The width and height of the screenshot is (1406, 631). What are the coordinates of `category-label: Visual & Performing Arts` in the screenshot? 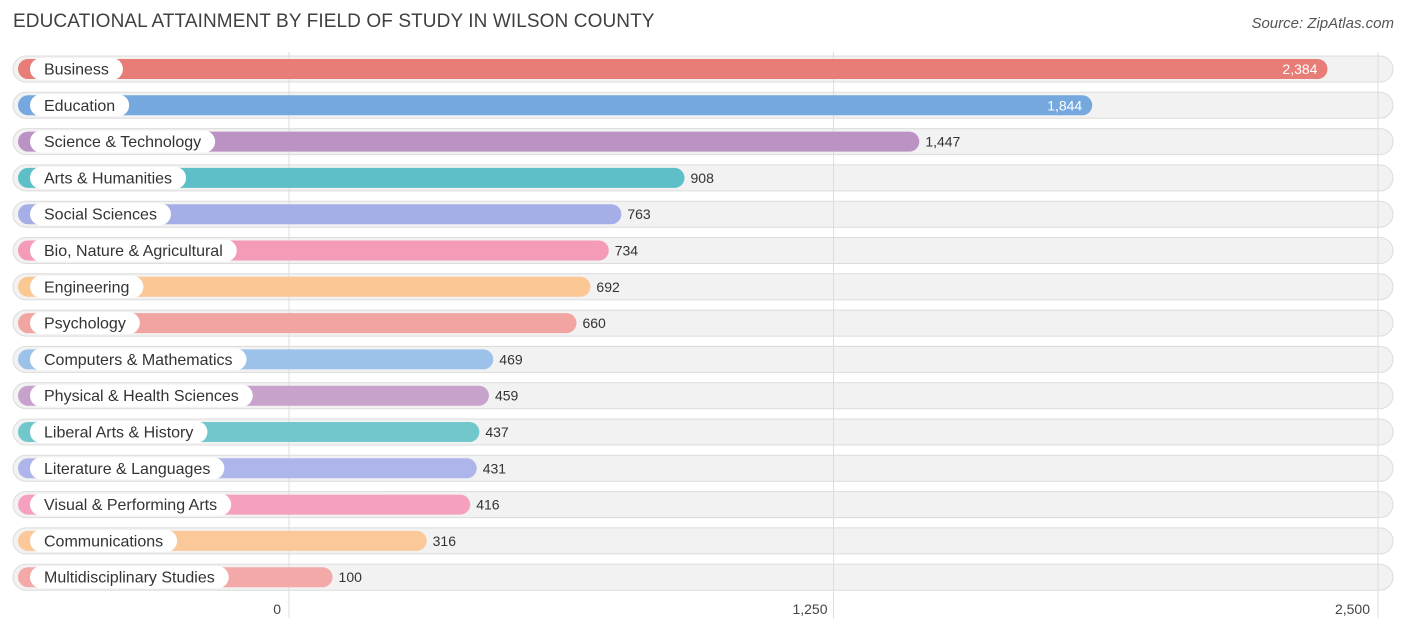 It's located at (130, 505).